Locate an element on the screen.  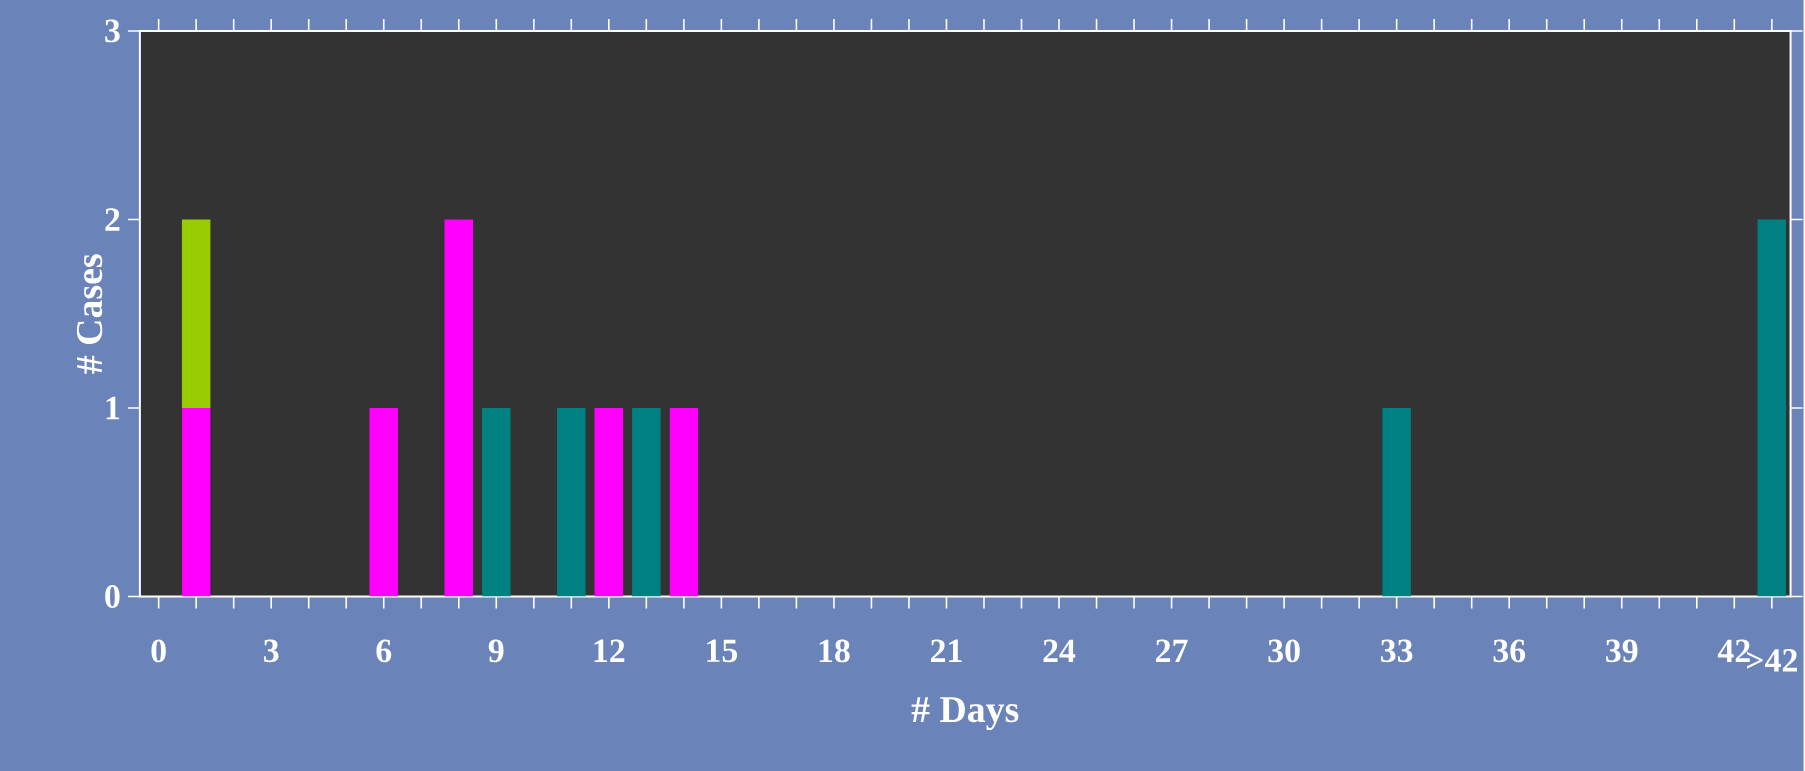
x-tick-label: 36 is located at coordinates (1509, 651).